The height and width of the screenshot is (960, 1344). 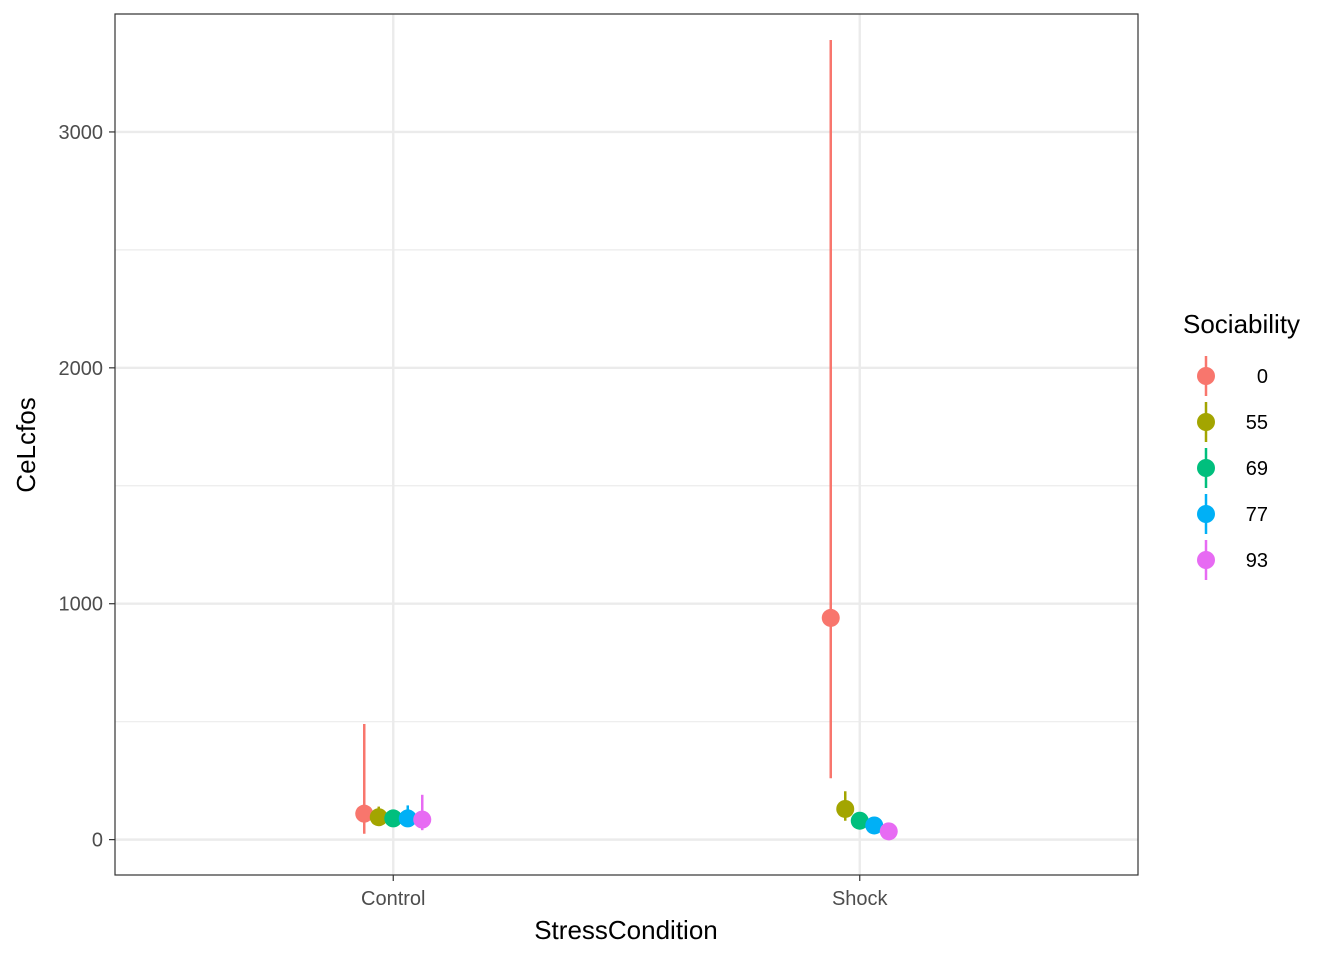 I want to click on legend-item-77: 77, so click(x=1232, y=514).